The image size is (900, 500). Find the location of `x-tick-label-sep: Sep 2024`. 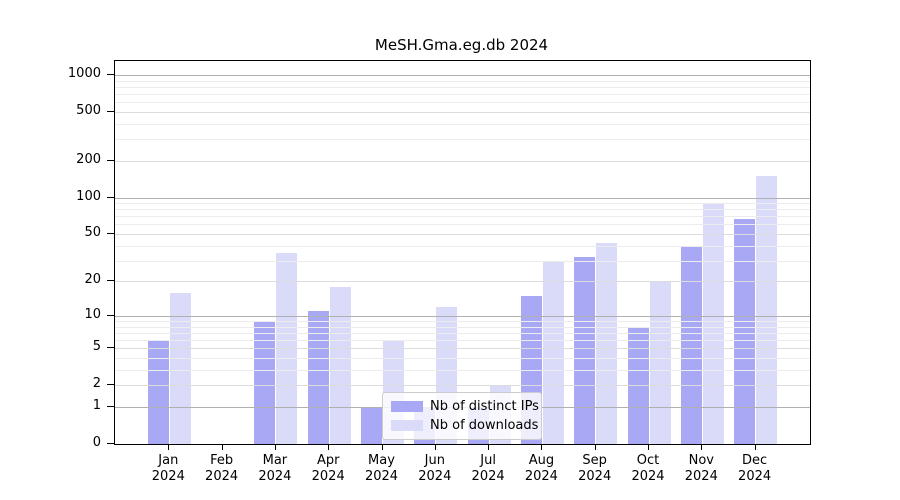

x-tick-label-sep: Sep 2024 is located at coordinates (595, 468).